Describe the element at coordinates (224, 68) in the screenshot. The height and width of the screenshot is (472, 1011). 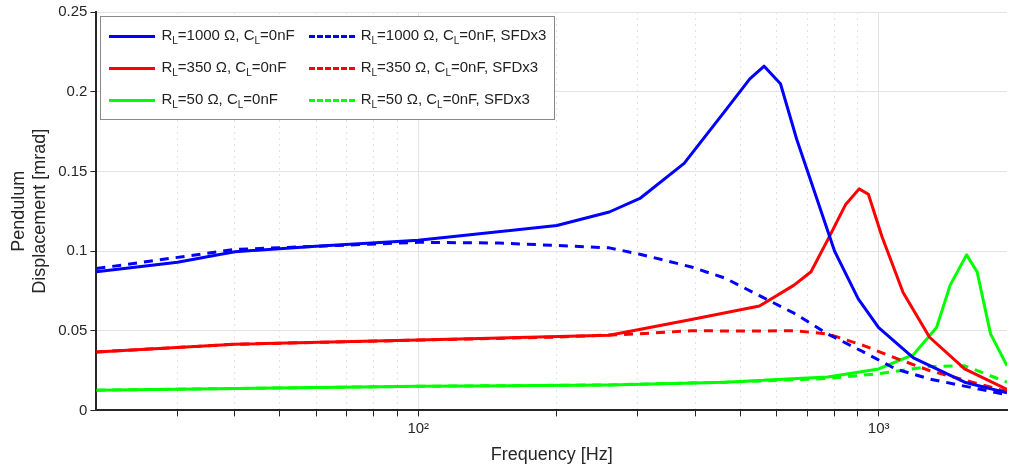
I see `legend-label: R$_{L}$=350 Ω, C$_{L}$=0nF` at that location.